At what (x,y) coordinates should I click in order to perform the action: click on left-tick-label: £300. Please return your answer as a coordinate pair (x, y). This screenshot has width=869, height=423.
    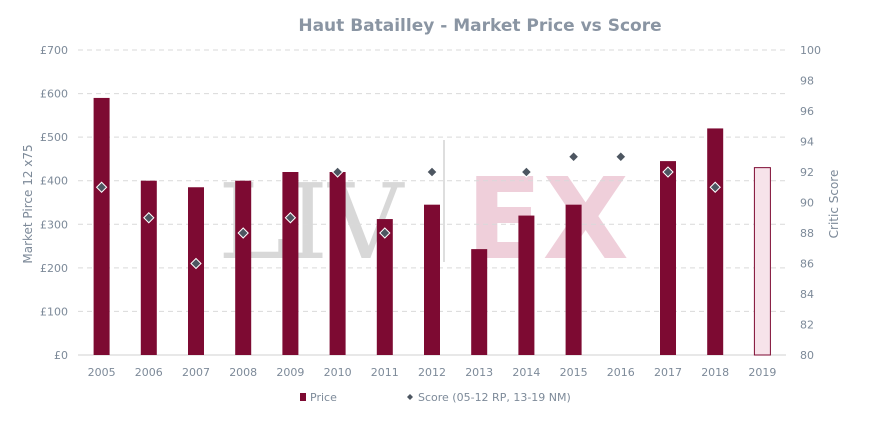
    Looking at the image, I should click on (54, 224).